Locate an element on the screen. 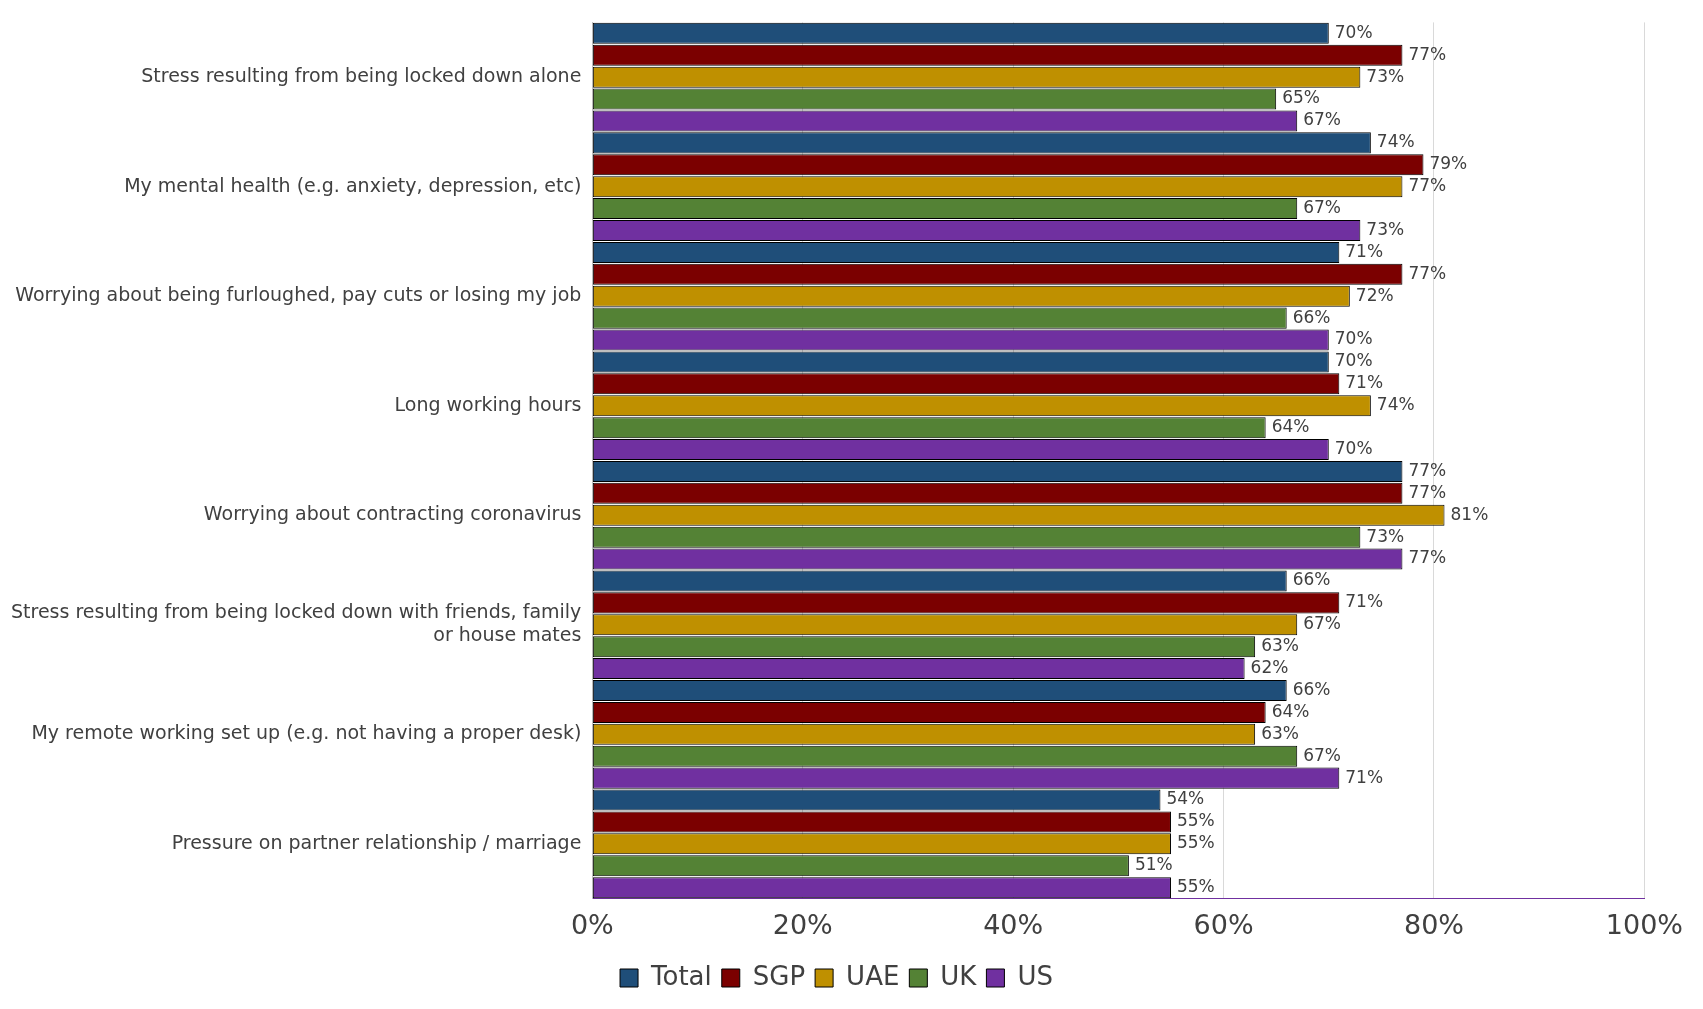  data-label: 54% is located at coordinates (1185, 798).